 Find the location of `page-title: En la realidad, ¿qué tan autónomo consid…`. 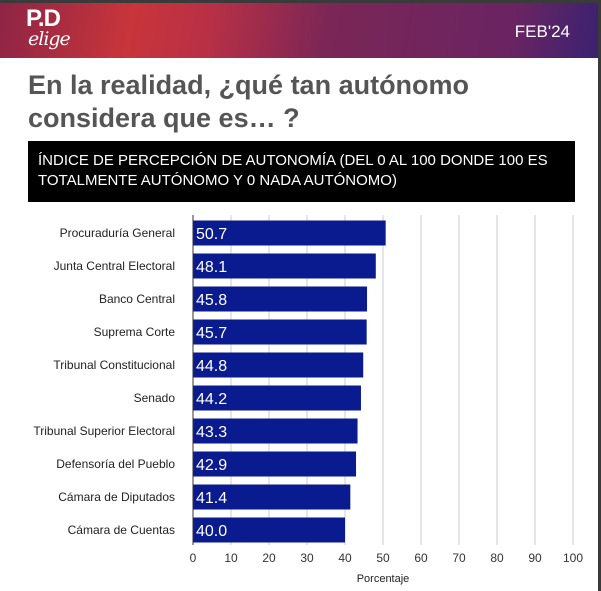

page-title: En la realidad, ¿qué tan autónomo consid… is located at coordinates (249, 101).